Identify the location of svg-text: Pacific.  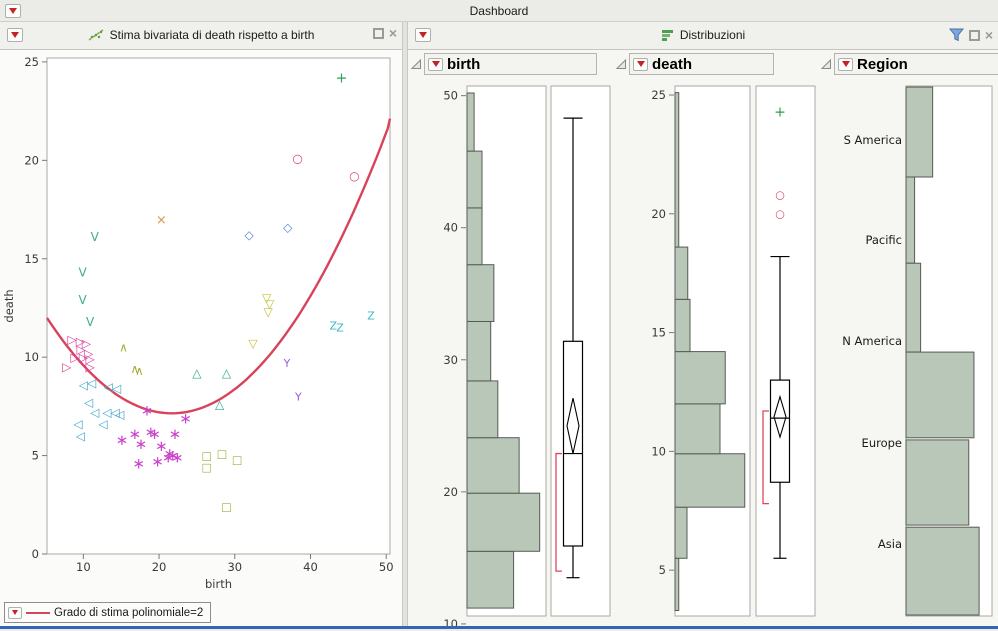
(883, 240).